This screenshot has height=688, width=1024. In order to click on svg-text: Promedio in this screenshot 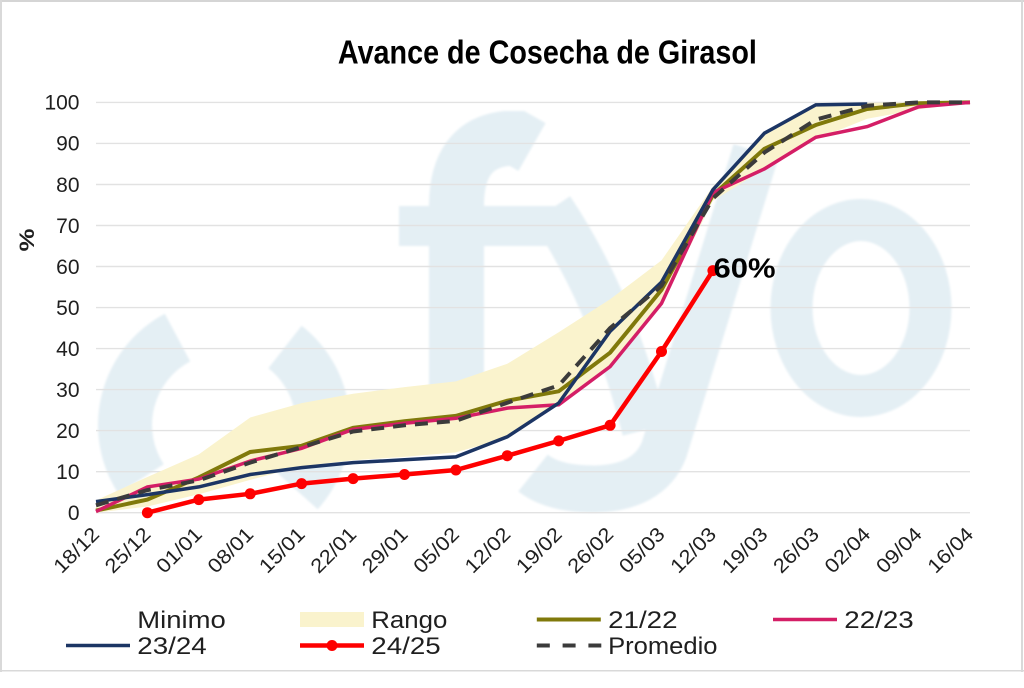, I will do `click(662, 646)`.